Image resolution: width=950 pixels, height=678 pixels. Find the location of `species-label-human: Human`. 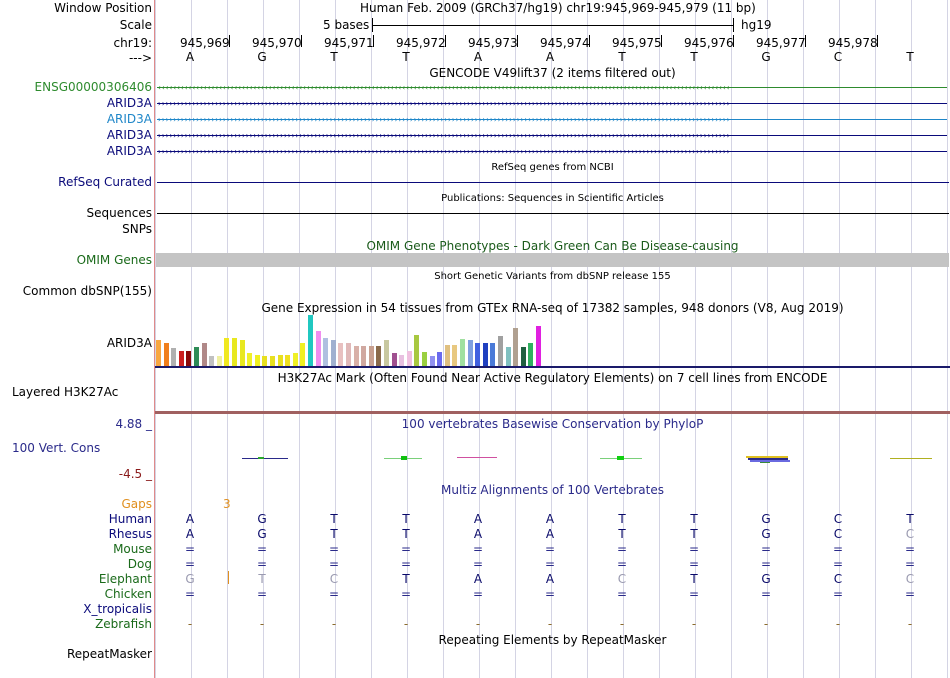

species-label-human: Human is located at coordinates (130, 519).